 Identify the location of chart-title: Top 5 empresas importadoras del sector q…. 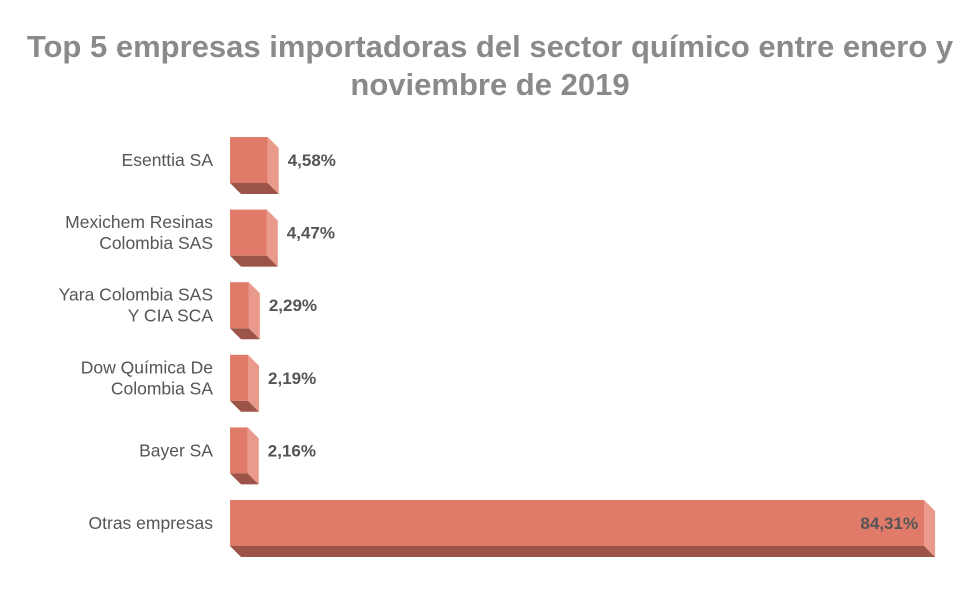
(490, 65).